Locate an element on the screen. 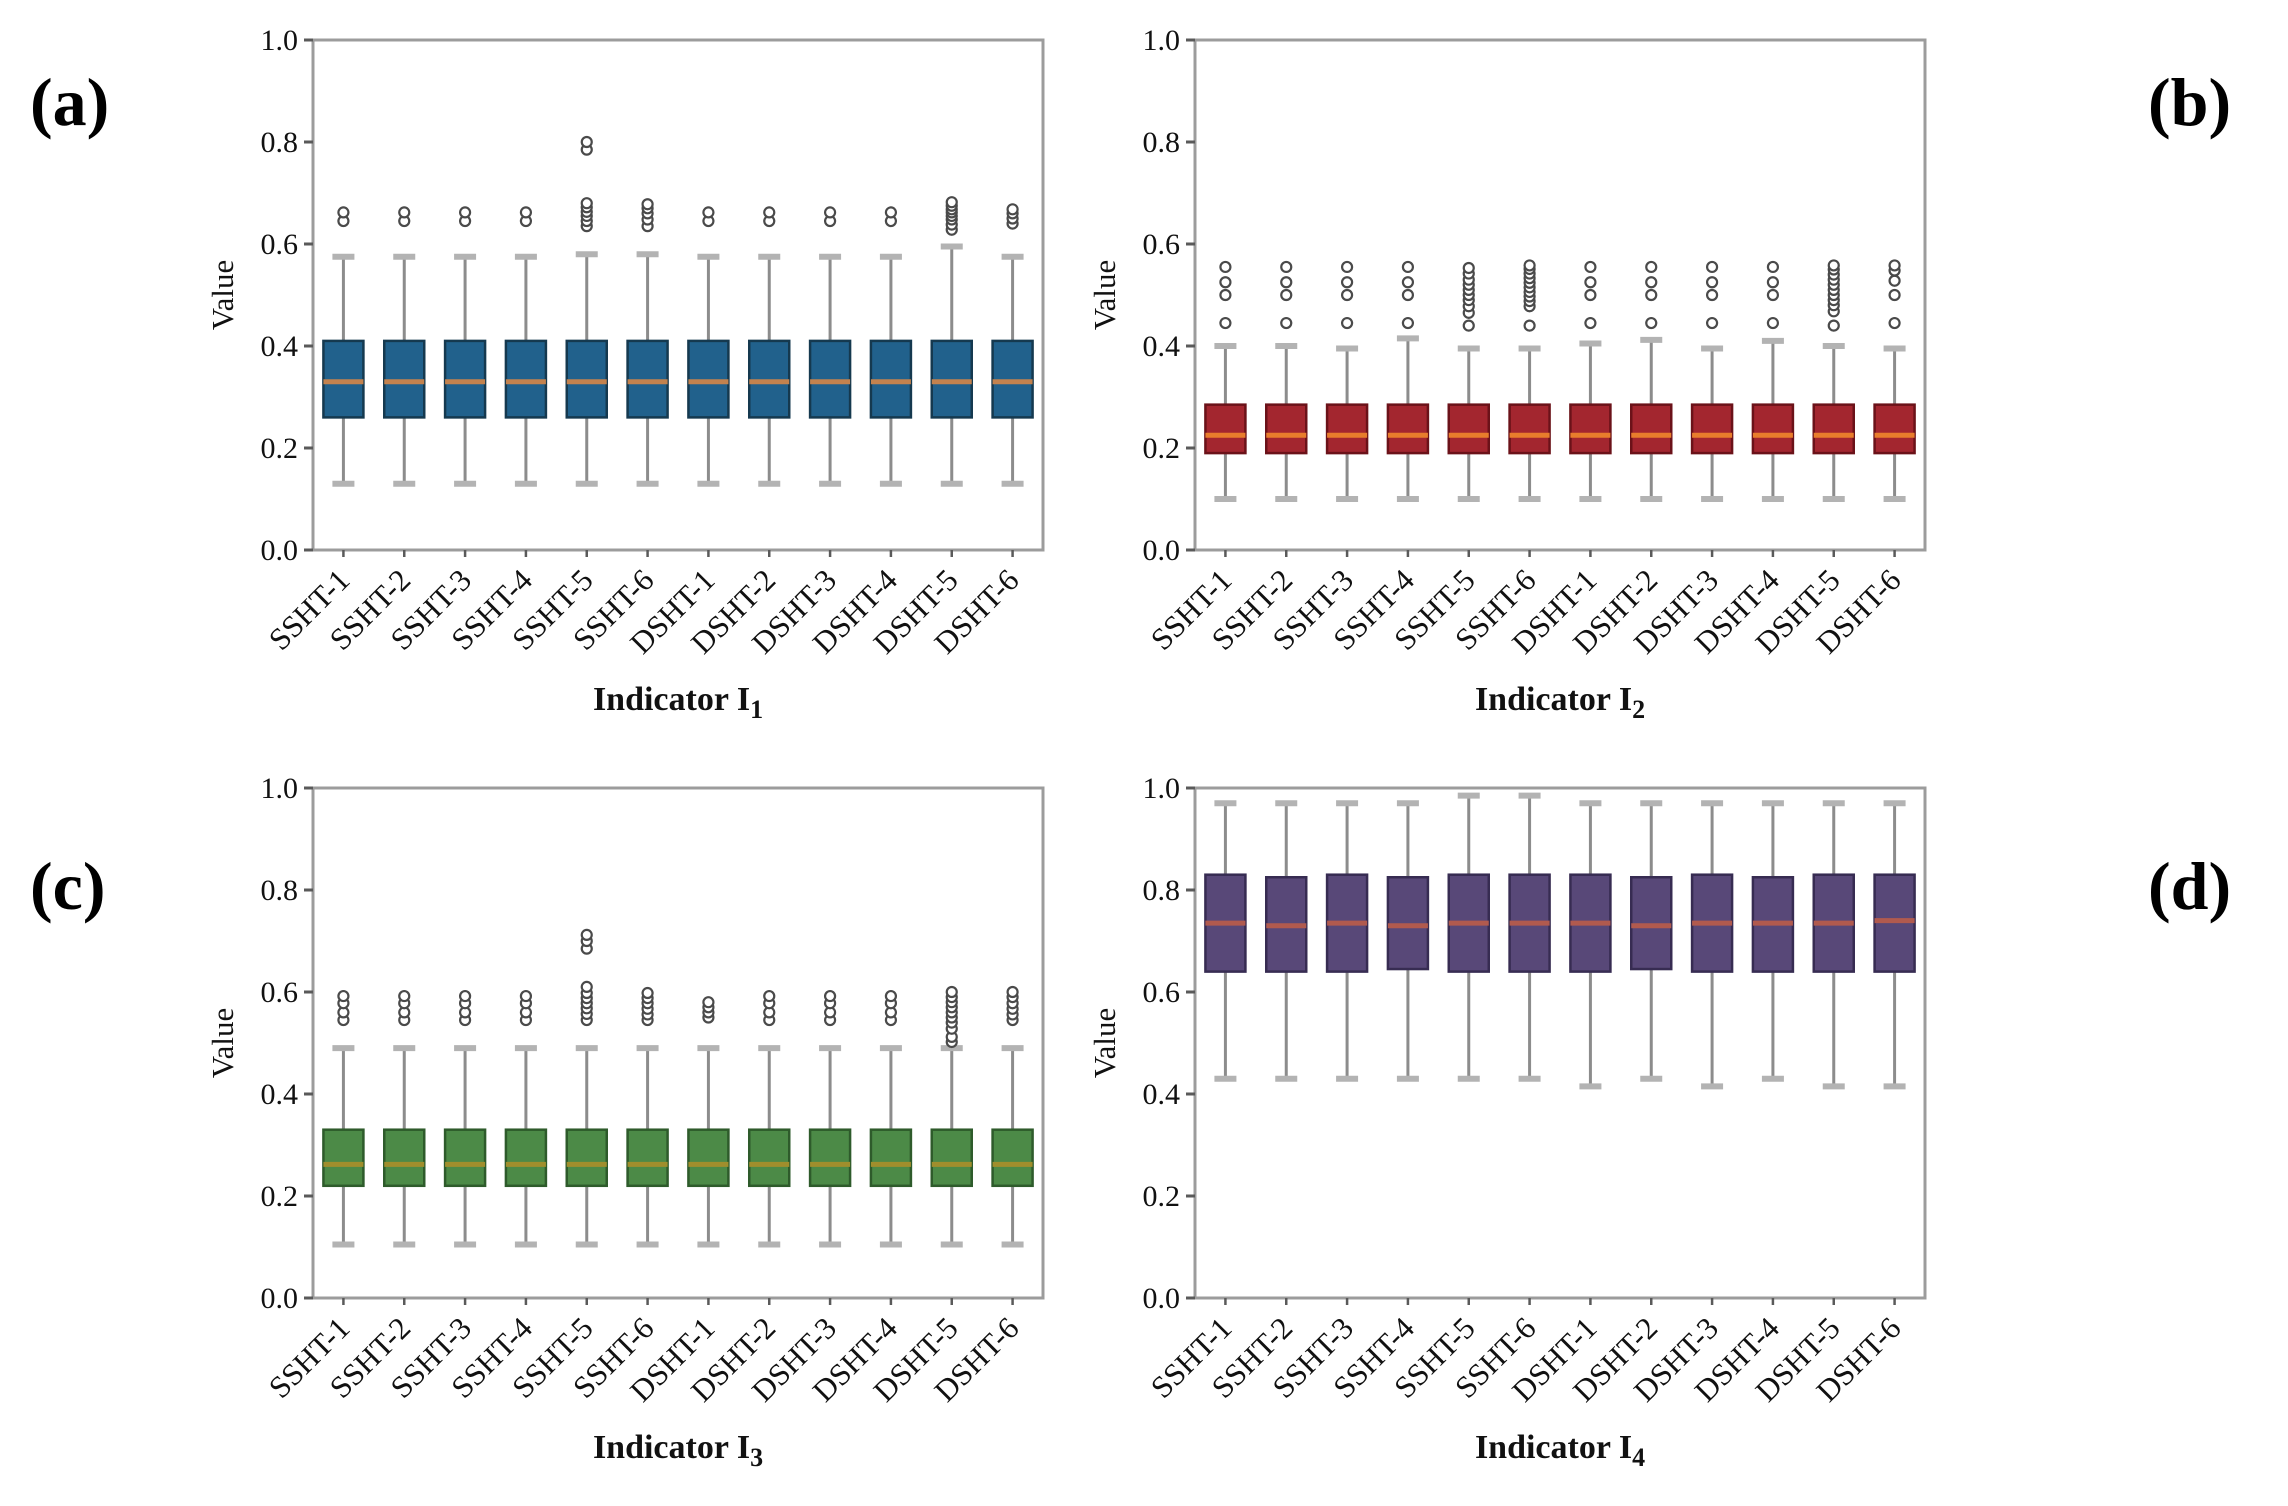  x-axis-title: Indicator I3 is located at coordinates (678, 1450).